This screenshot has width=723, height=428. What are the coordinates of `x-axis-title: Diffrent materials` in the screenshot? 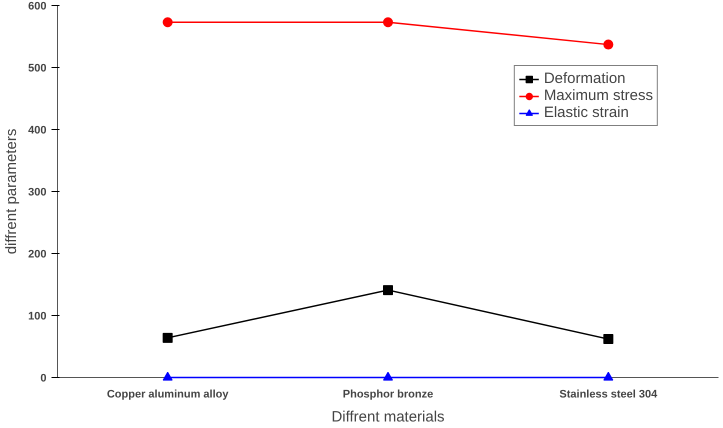 It's located at (388, 417).